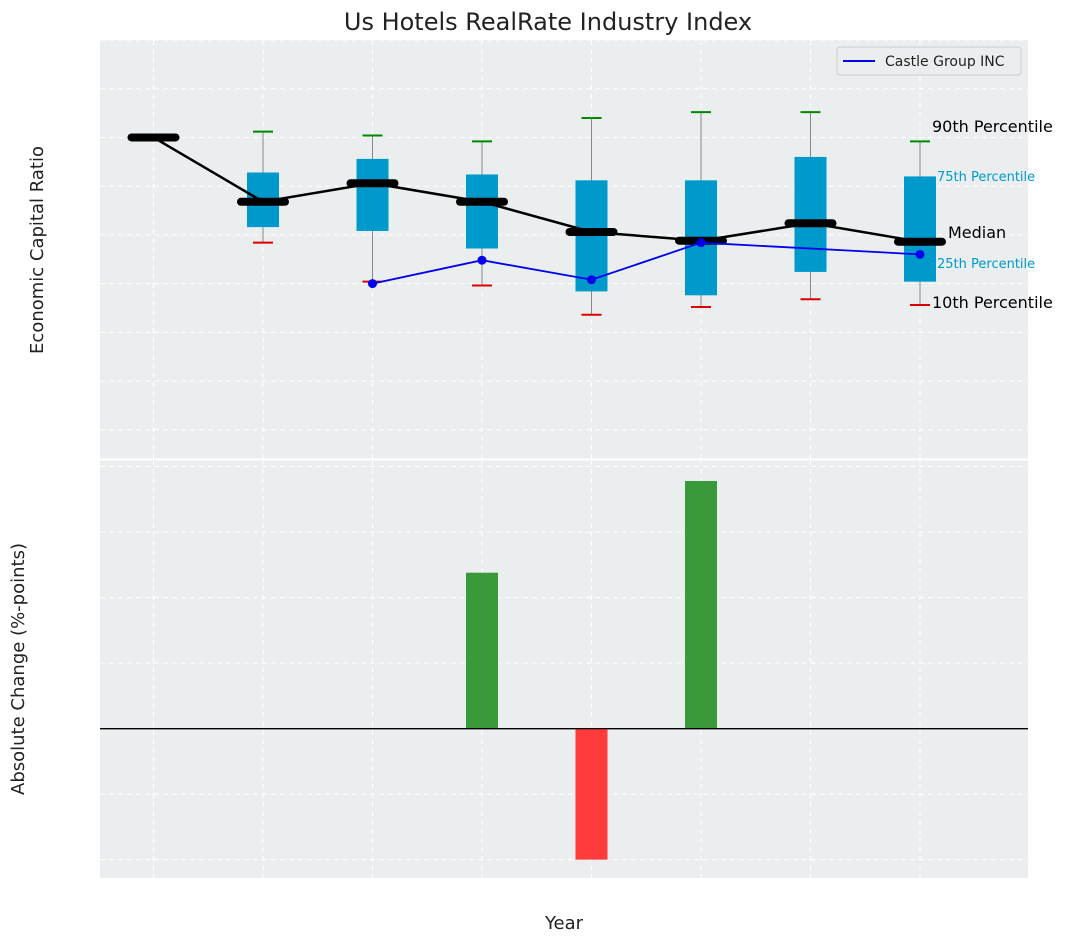  Describe the element at coordinates (992, 302) in the screenshot. I see `p10-annotation: 10th Percentile` at that location.